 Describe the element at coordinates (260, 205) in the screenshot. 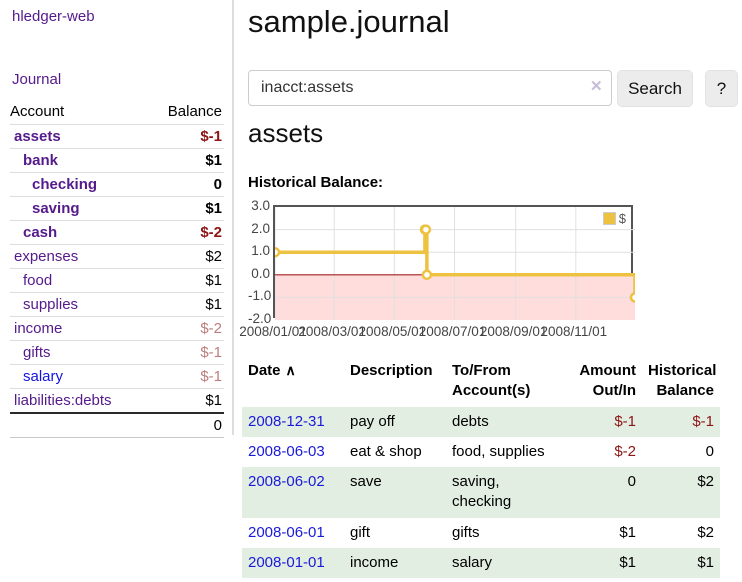

I see `y-axis-tick-label: 3.0` at that location.